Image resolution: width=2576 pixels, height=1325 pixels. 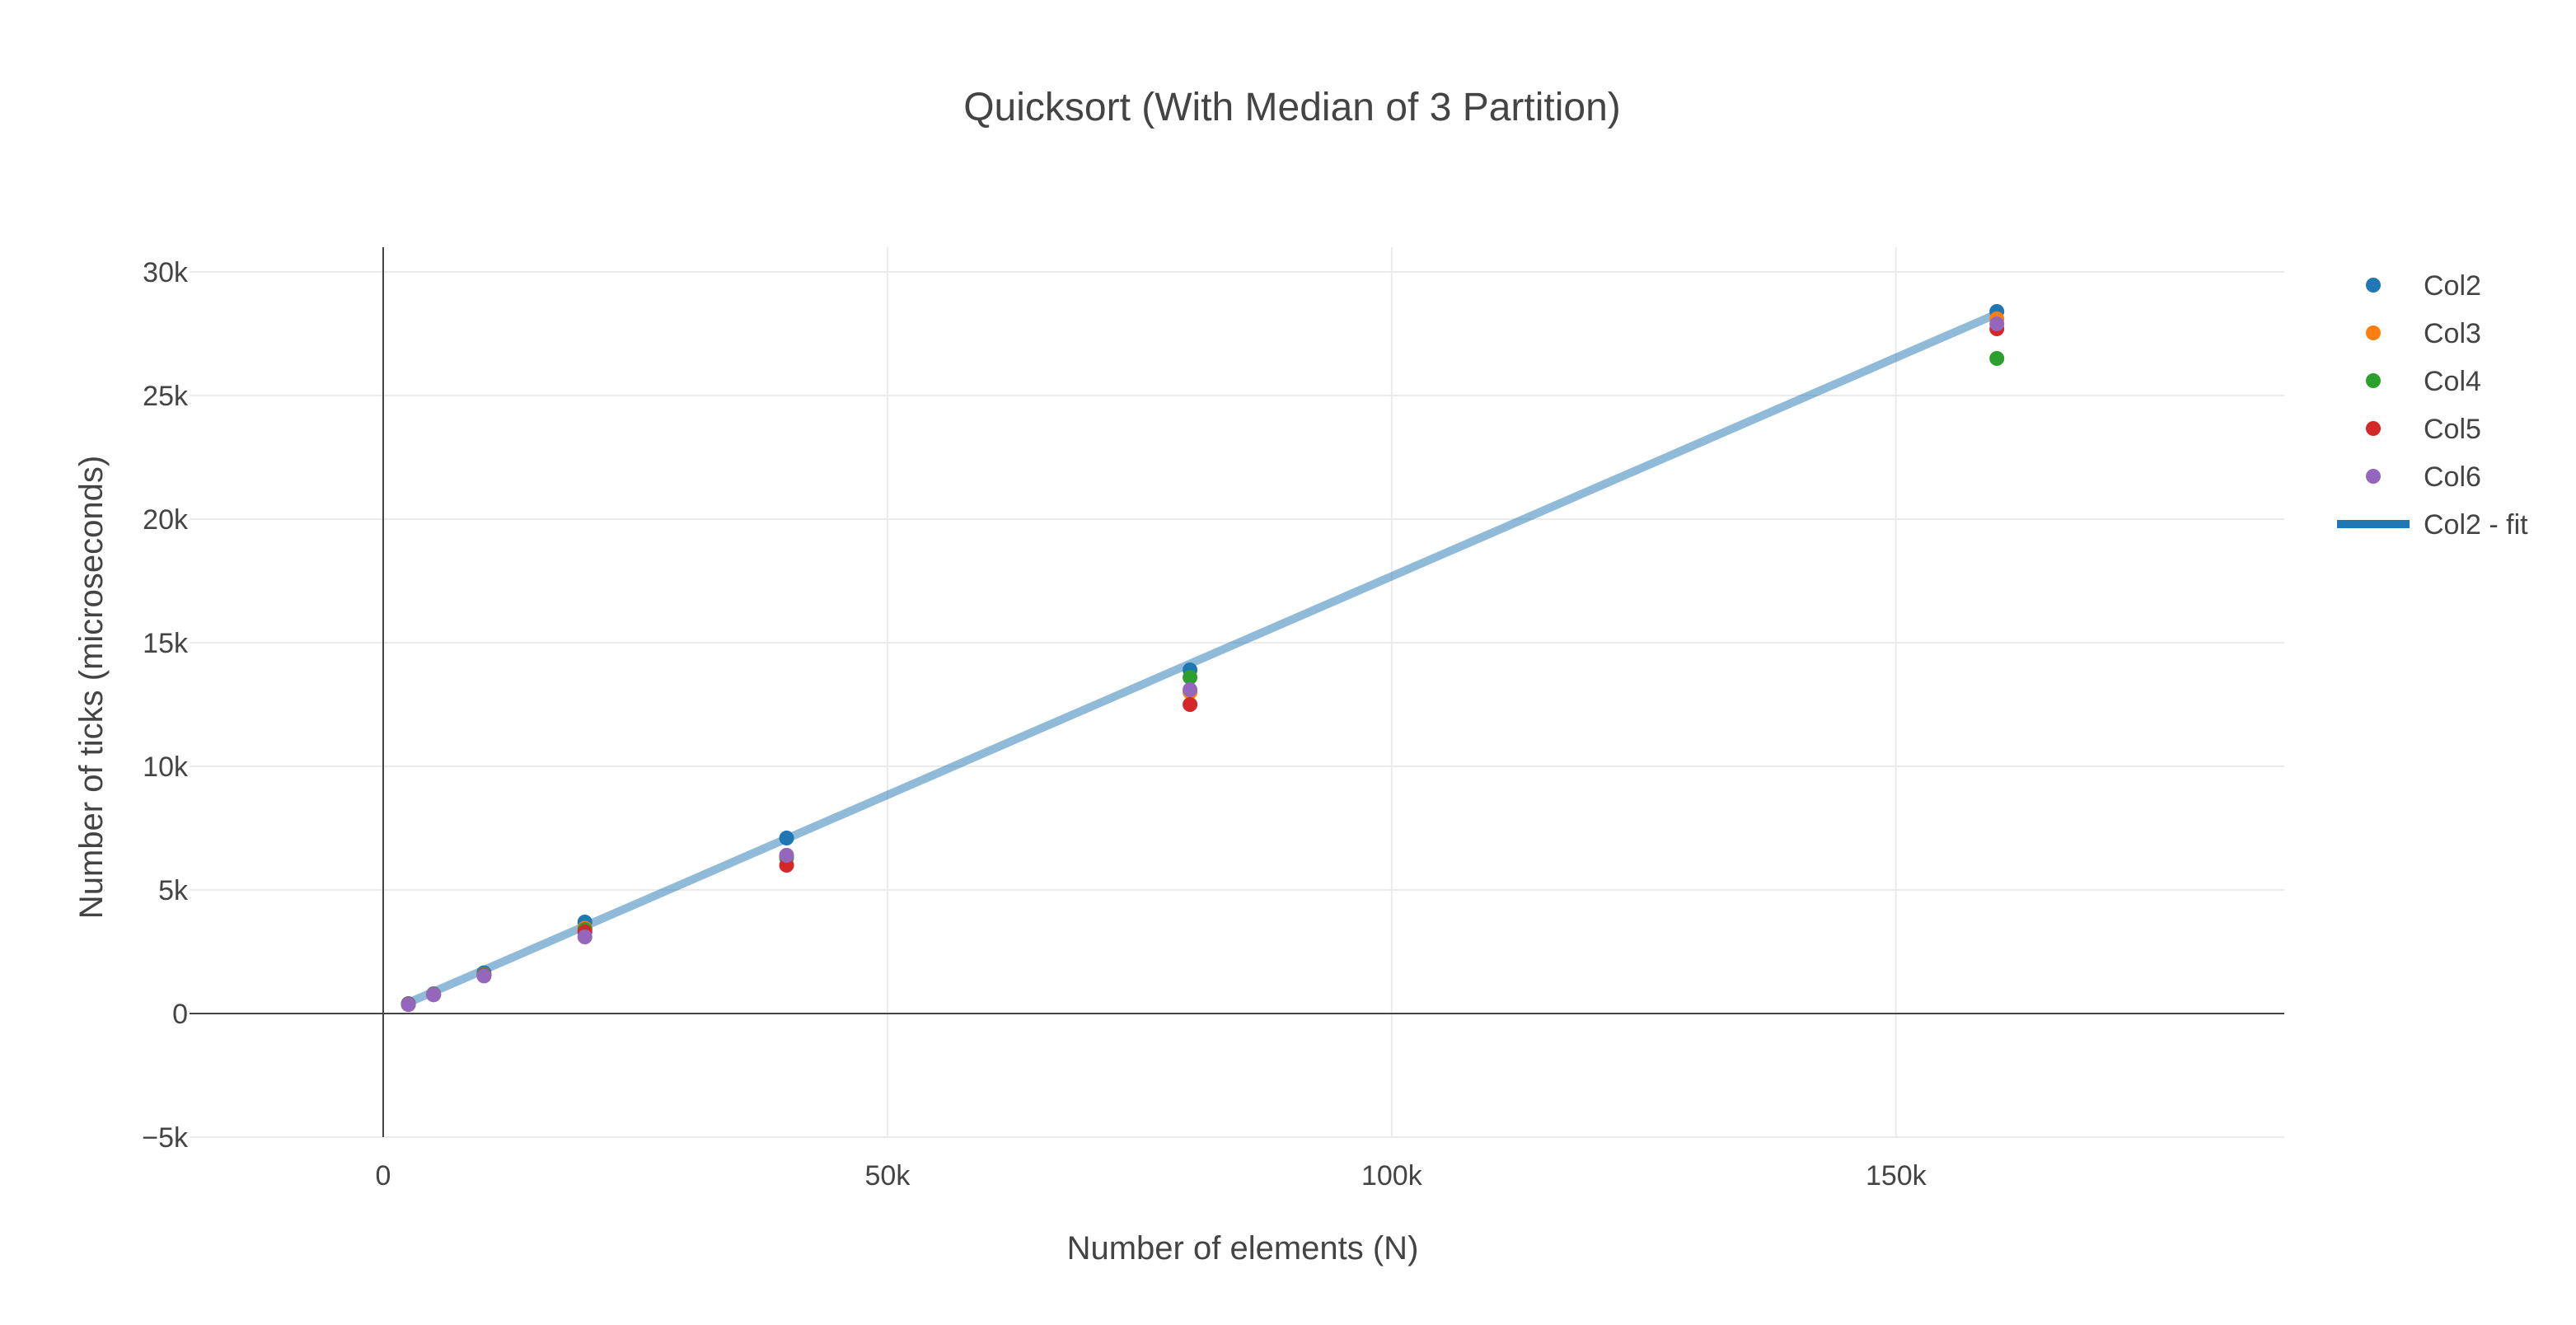 I want to click on legend-item-col2-fit: Col2 - fit, so click(x=2432, y=525).